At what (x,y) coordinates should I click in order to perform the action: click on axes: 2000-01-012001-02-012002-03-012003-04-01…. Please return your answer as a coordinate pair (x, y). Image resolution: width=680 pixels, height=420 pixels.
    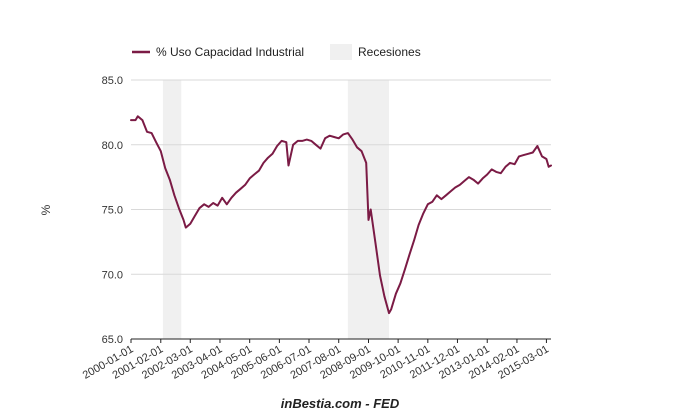
    Looking at the image, I should click on (316, 360).